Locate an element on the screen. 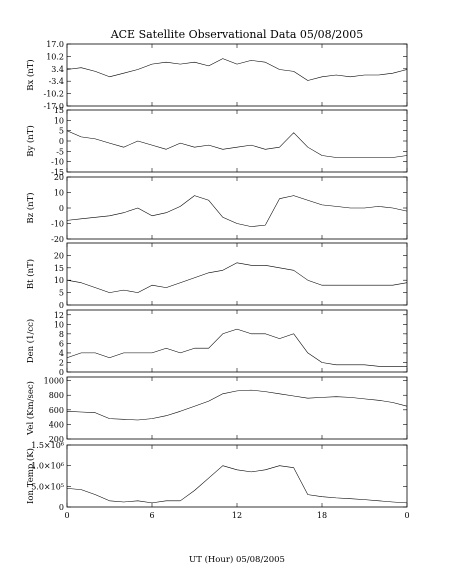  y-axis-label: Bt (nT) is located at coordinates (30, 274).